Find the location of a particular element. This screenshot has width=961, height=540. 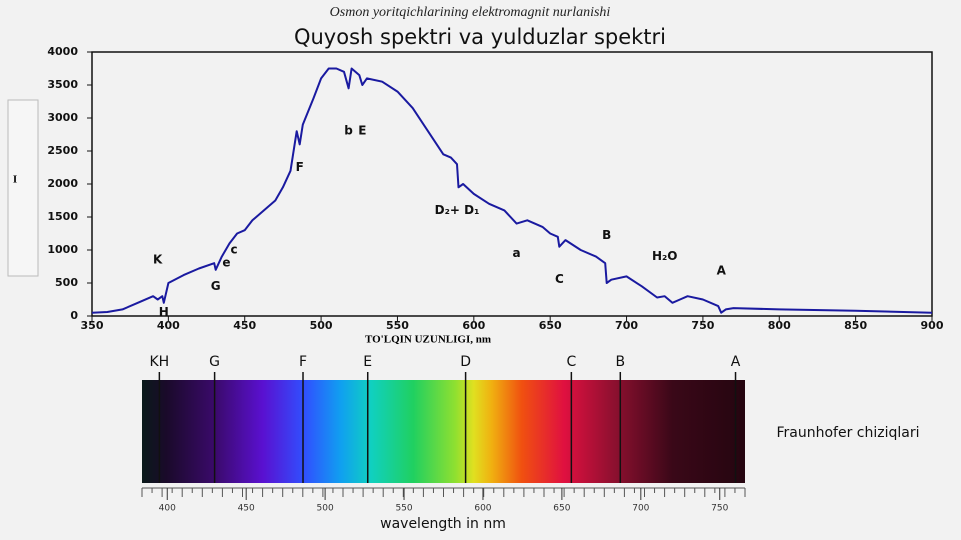

annotation: H is located at coordinates (164, 312).